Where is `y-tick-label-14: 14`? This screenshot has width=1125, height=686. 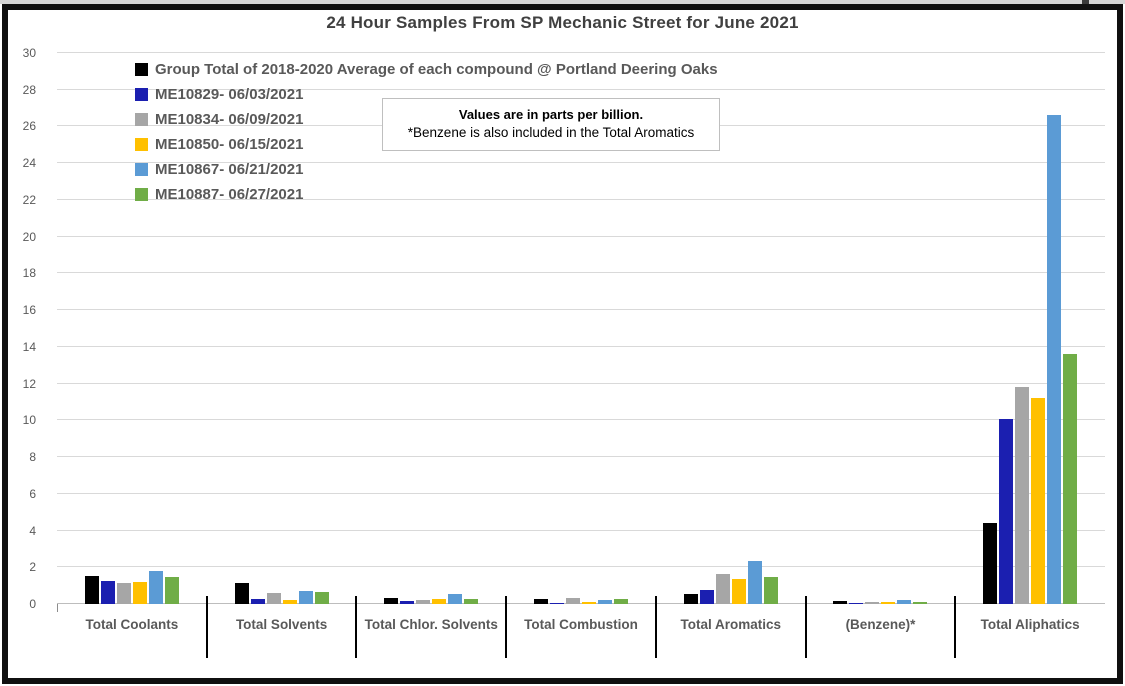 y-tick-label-14: 14 is located at coordinates (29, 346).